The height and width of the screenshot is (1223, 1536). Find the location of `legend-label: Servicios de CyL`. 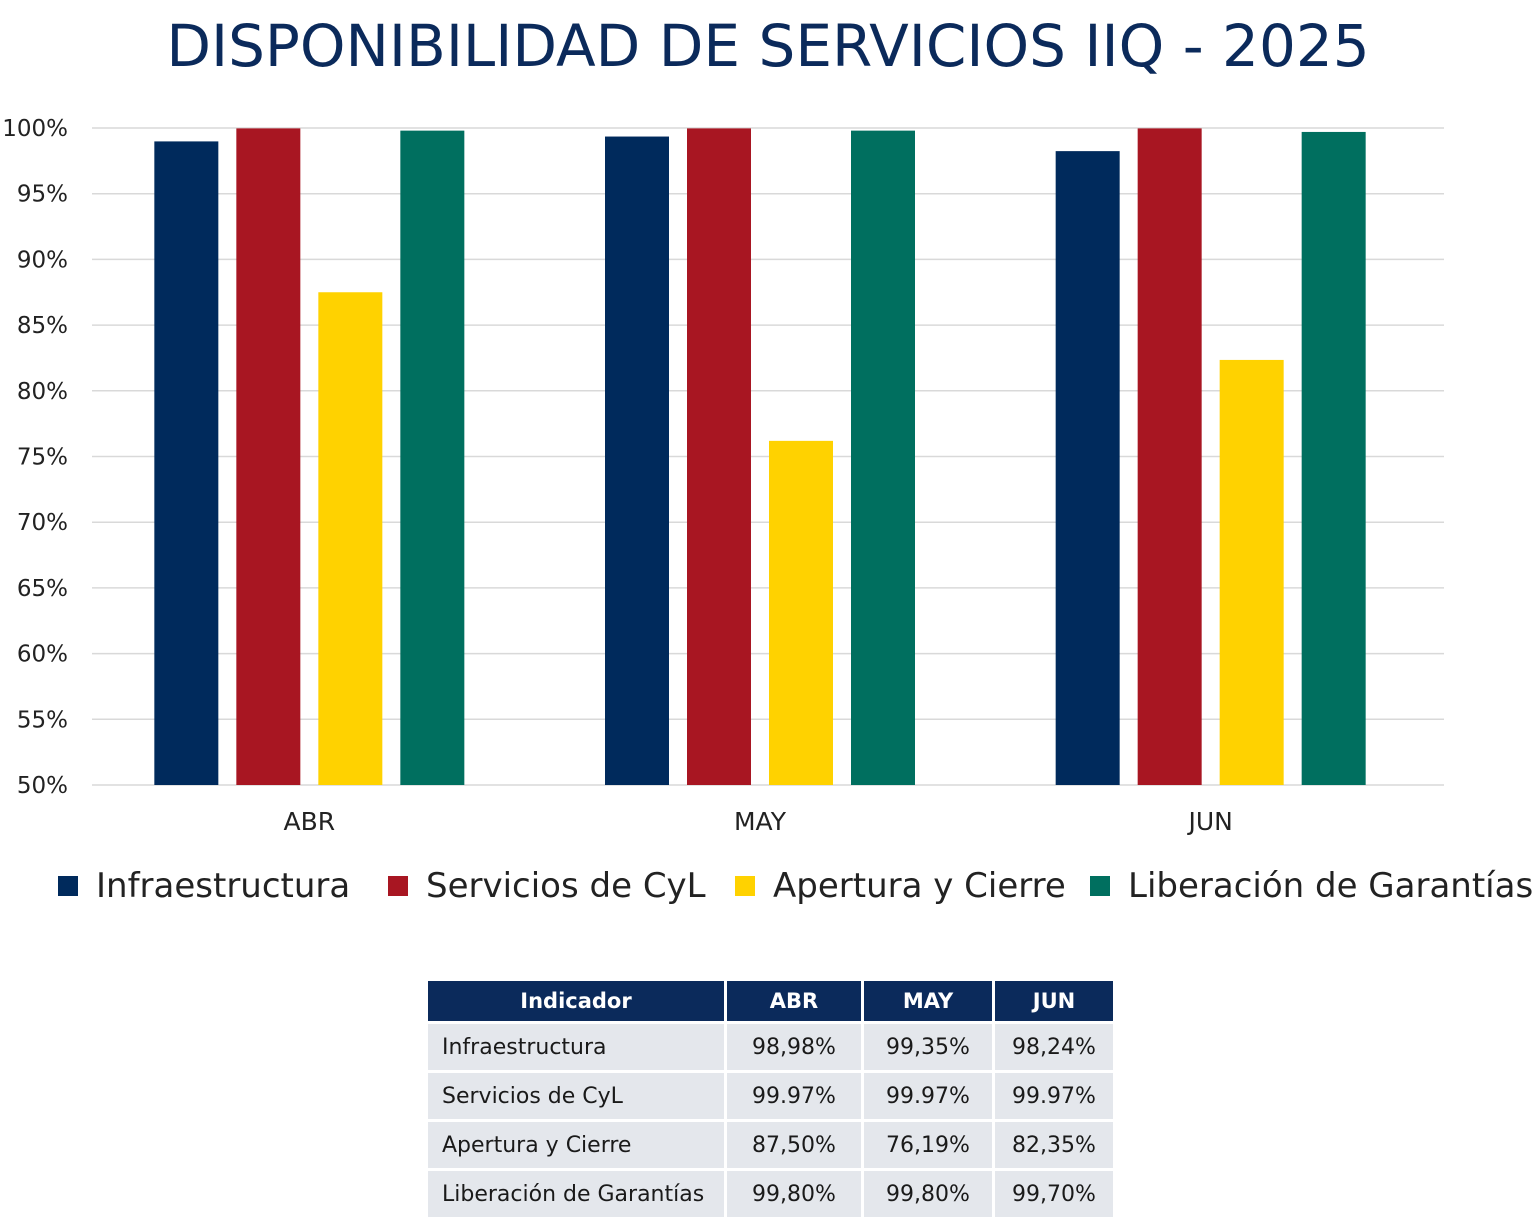

legend-label: Servicios de CyL is located at coordinates (566, 886).